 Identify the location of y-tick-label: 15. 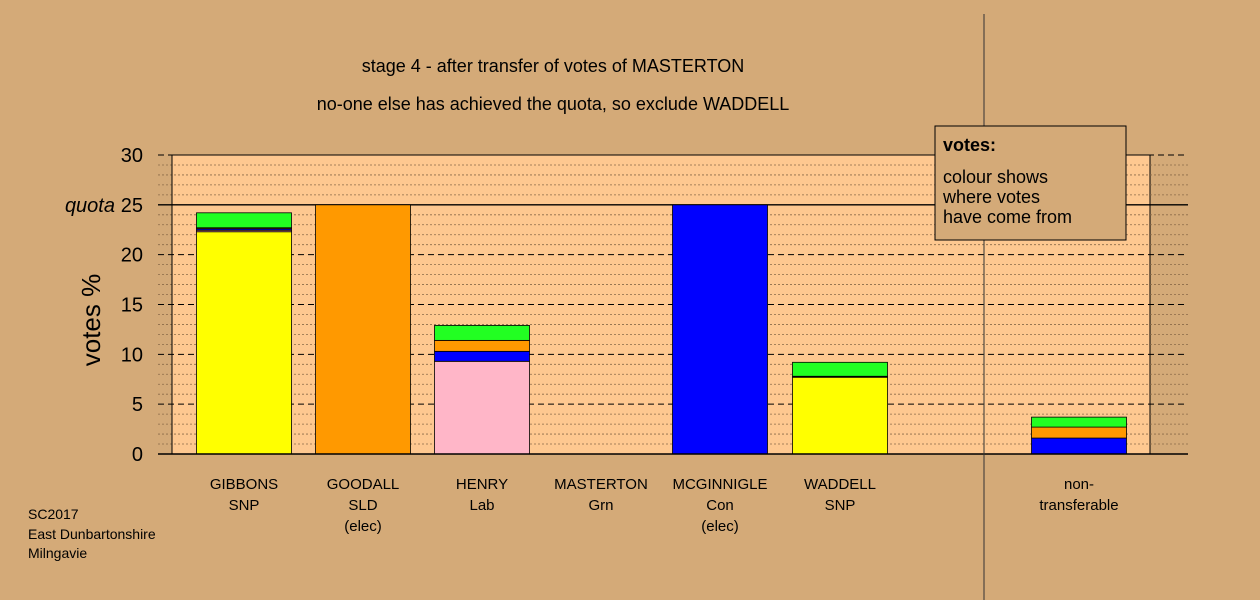
(132, 306).